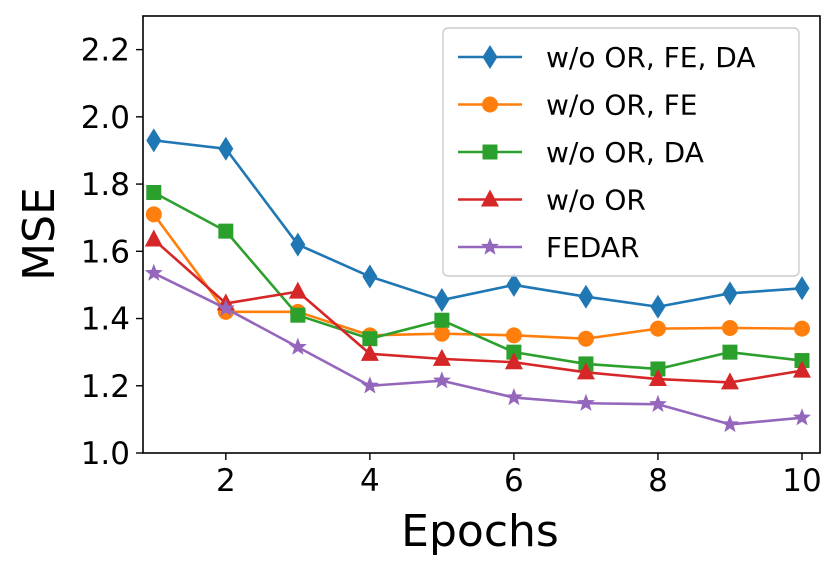 The image size is (830, 571). Describe the element at coordinates (596, 200) in the screenshot. I see `legend-label: w/o OR` at that location.